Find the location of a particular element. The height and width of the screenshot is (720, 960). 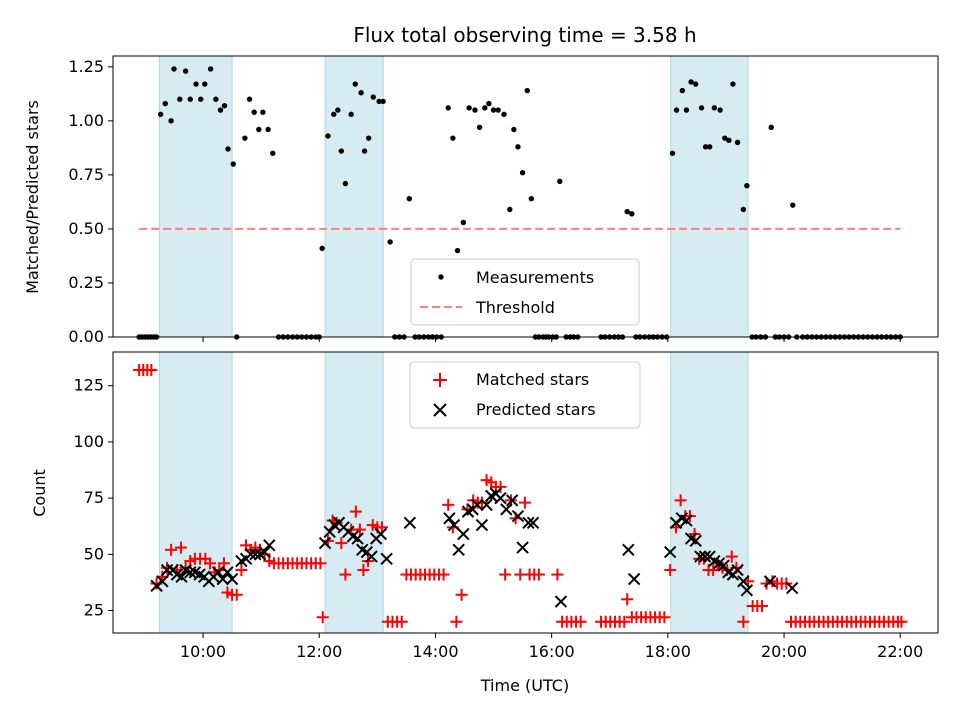

legend-predicted-marker is located at coordinates (440, 410).